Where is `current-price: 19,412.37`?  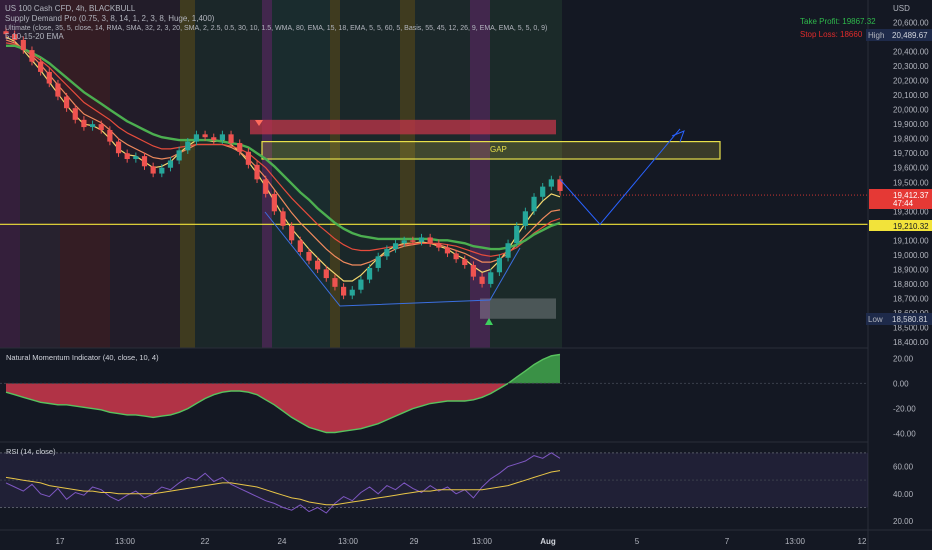
current-price: 19,412.37 is located at coordinates (911, 195).